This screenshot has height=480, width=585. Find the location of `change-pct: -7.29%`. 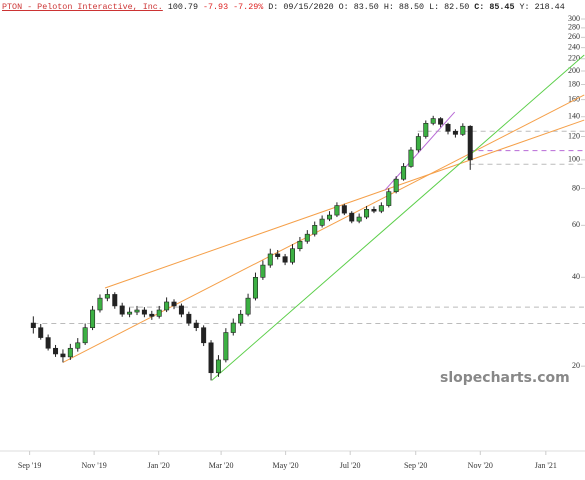

change-pct: -7.29% is located at coordinates (248, 7).